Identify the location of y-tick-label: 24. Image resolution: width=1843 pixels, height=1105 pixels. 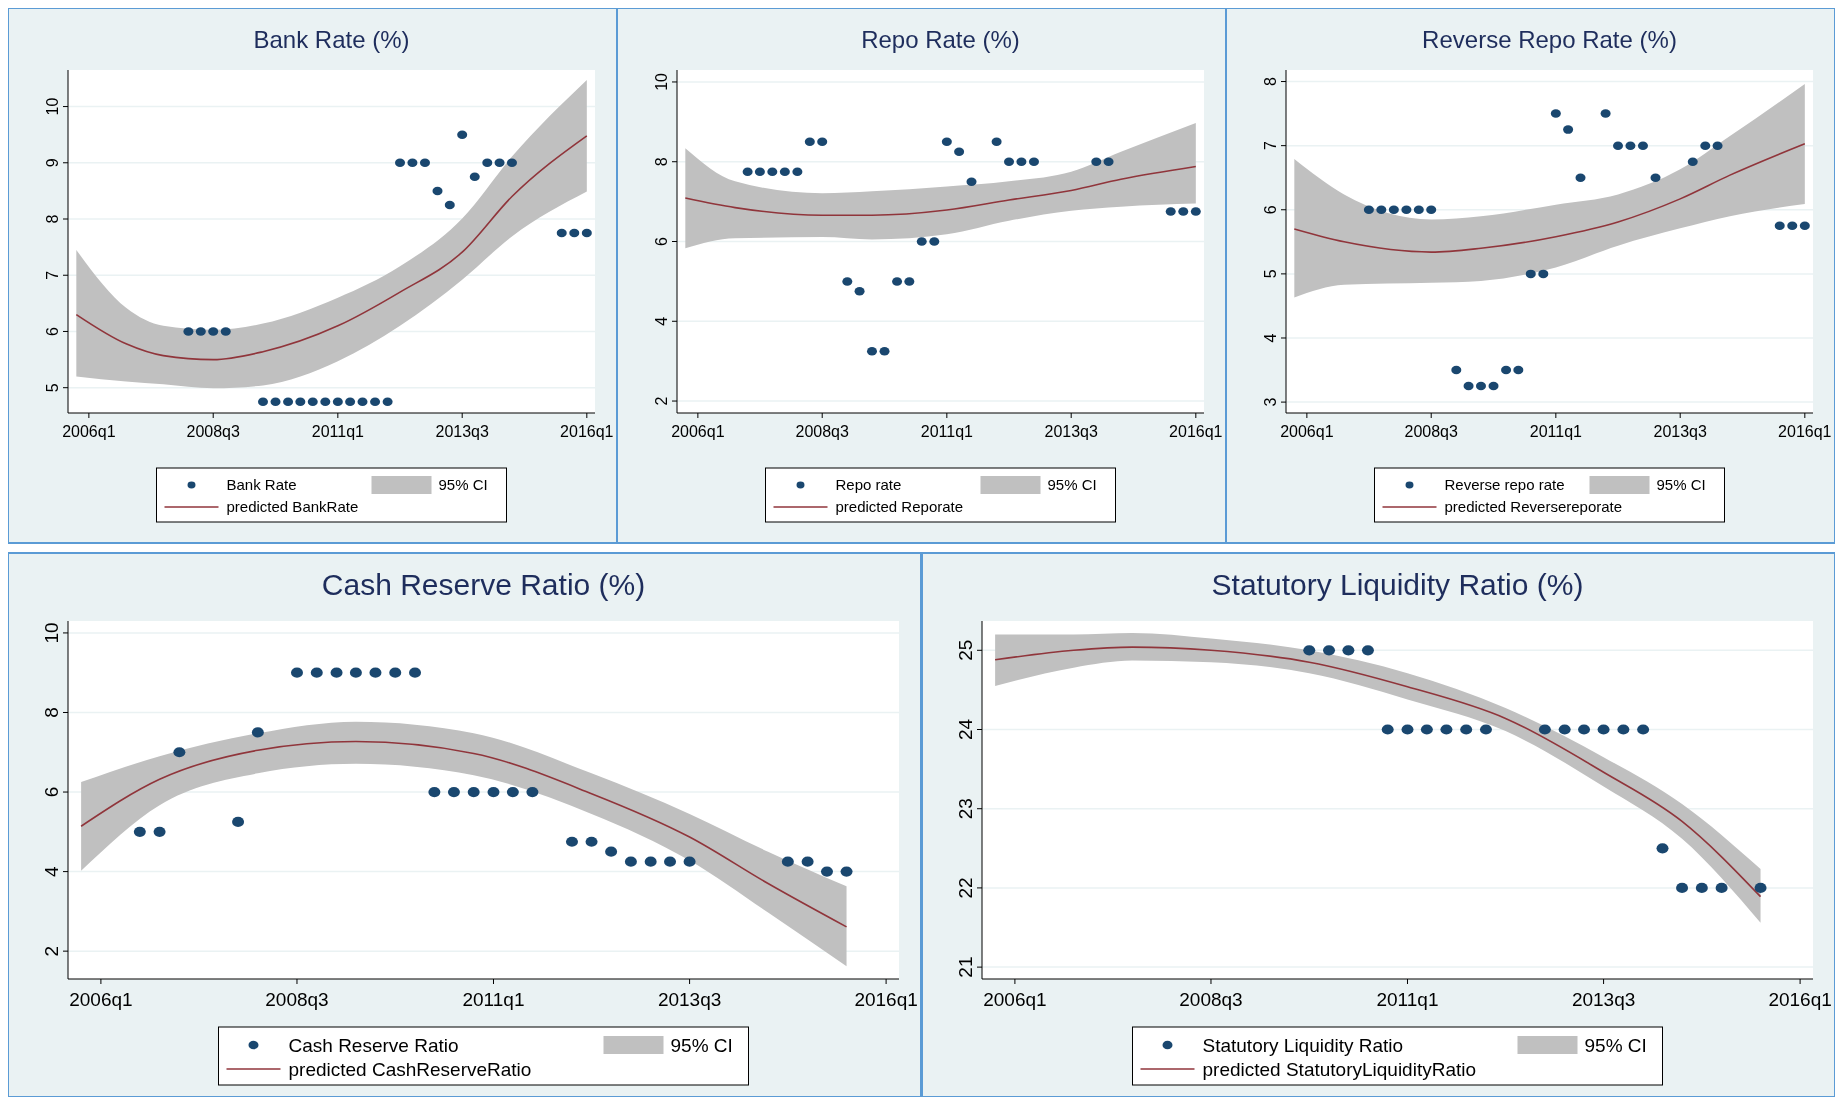
(965, 729).